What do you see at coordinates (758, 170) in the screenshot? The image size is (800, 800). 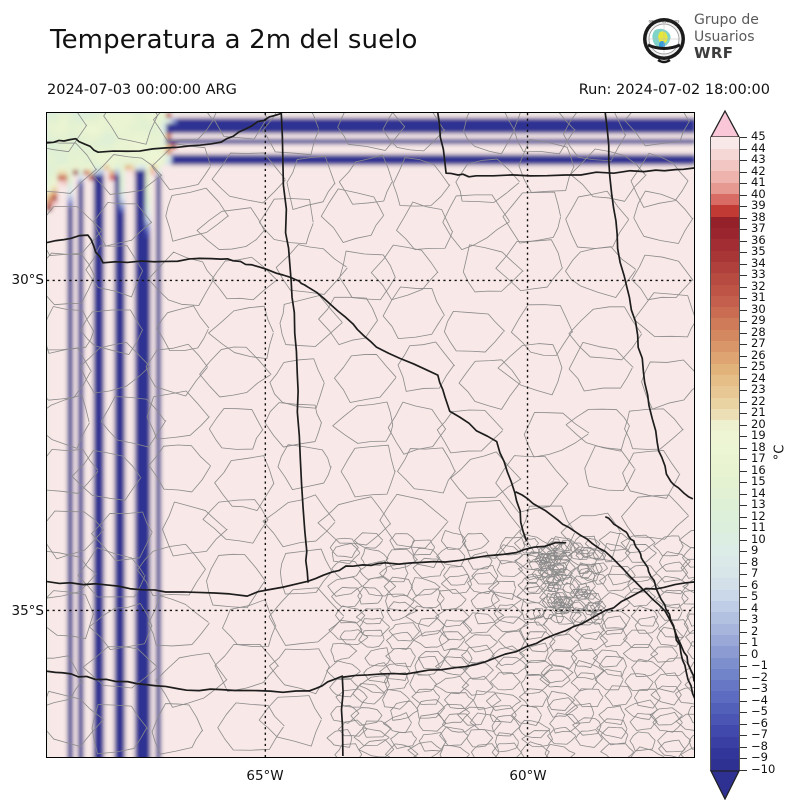 I see `colorbar-tick-label: 42` at bounding box center [758, 170].